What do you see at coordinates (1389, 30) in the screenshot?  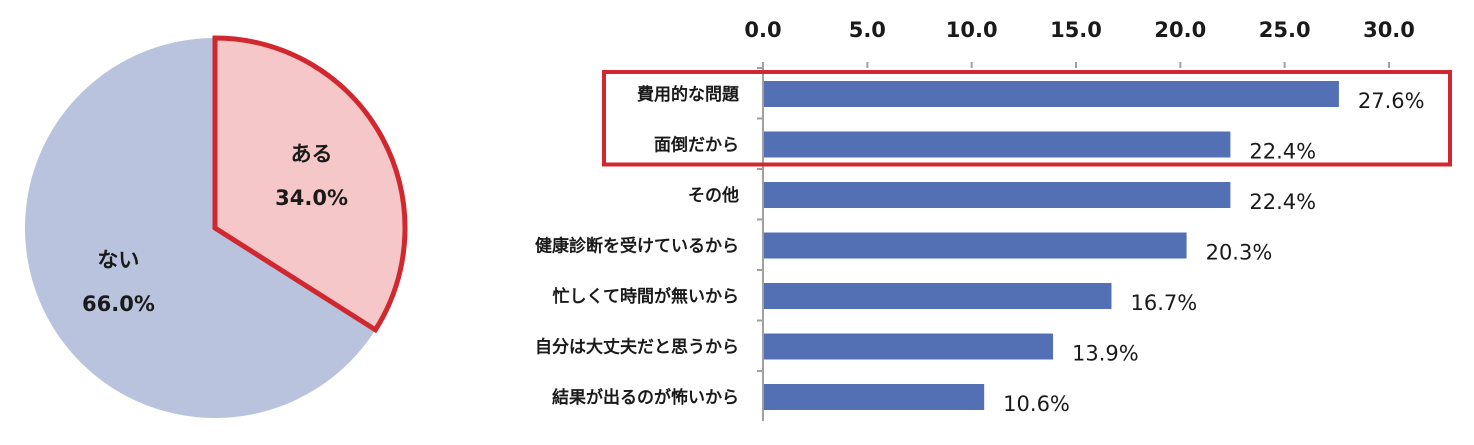 I see `x-tick-label: 30.0` at bounding box center [1389, 30].